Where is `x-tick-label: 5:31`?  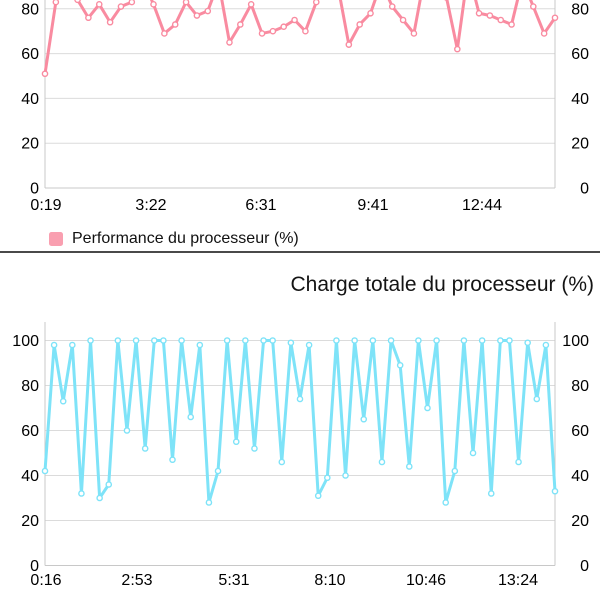
x-tick-label: 5:31 is located at coordinates (233, 580).